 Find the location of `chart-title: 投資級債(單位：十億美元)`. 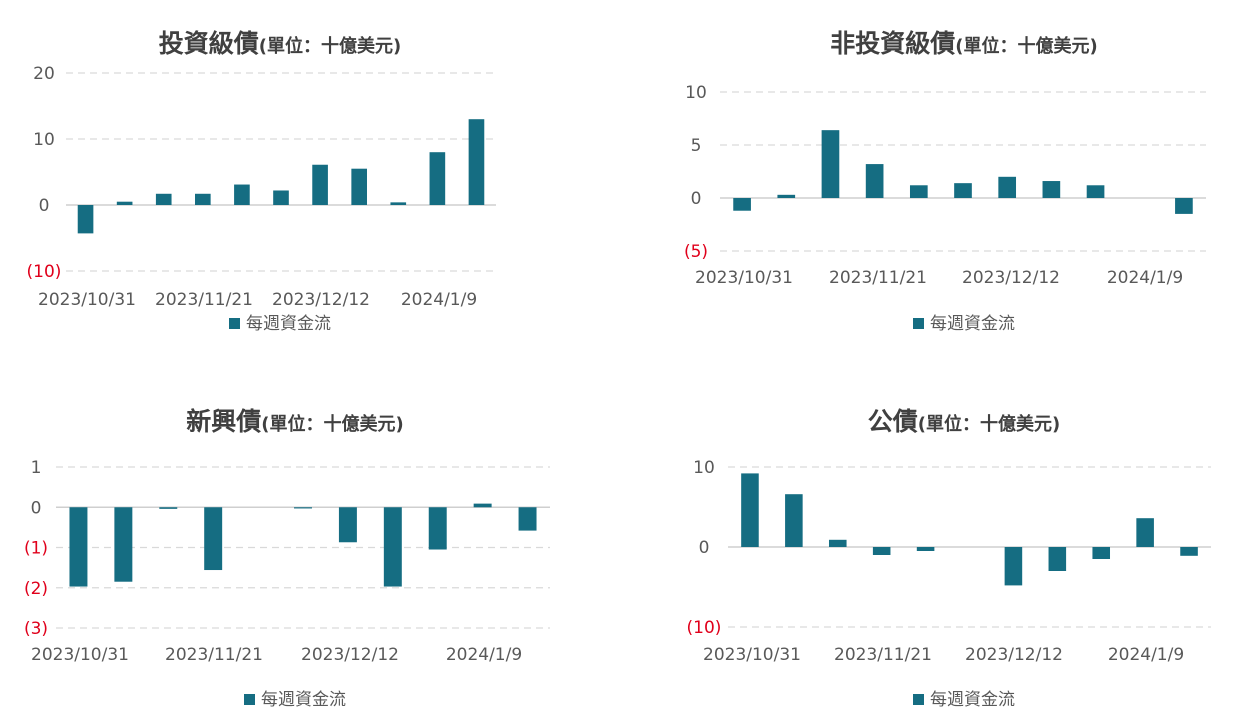

chart-title: 投資級債(單位：十億美元) is located at coordinates (280, 42).